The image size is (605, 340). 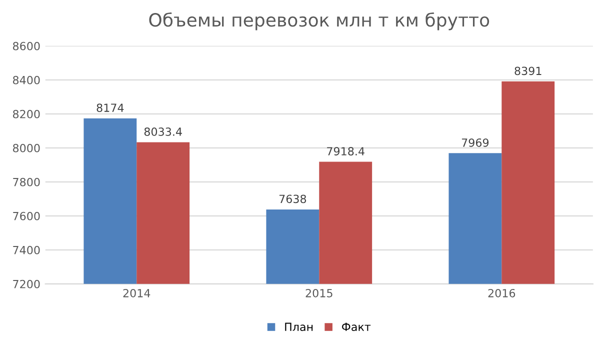 I want to click on y-tick-label: 7600, so click(x=26, y=216).